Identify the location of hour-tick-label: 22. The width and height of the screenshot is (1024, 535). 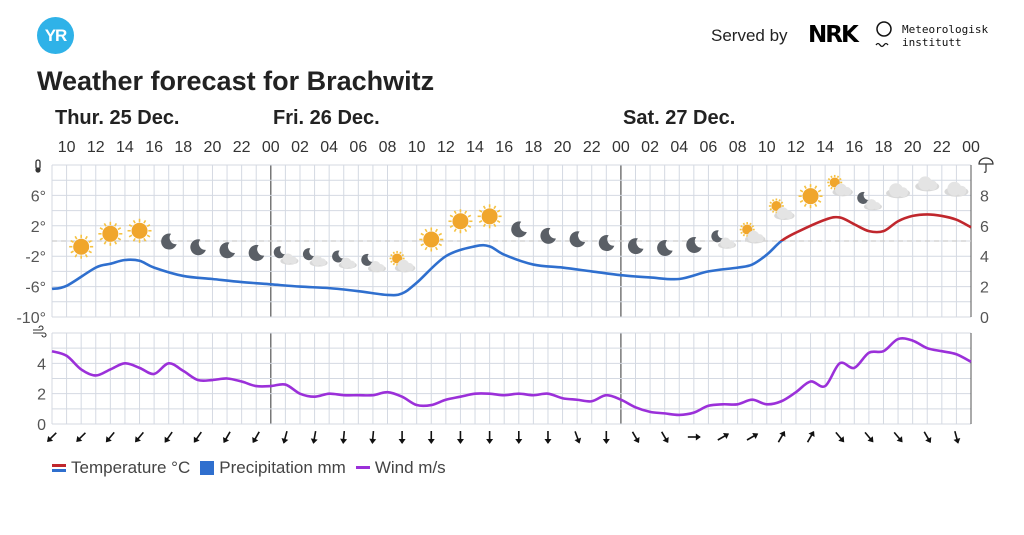
(242, 147).